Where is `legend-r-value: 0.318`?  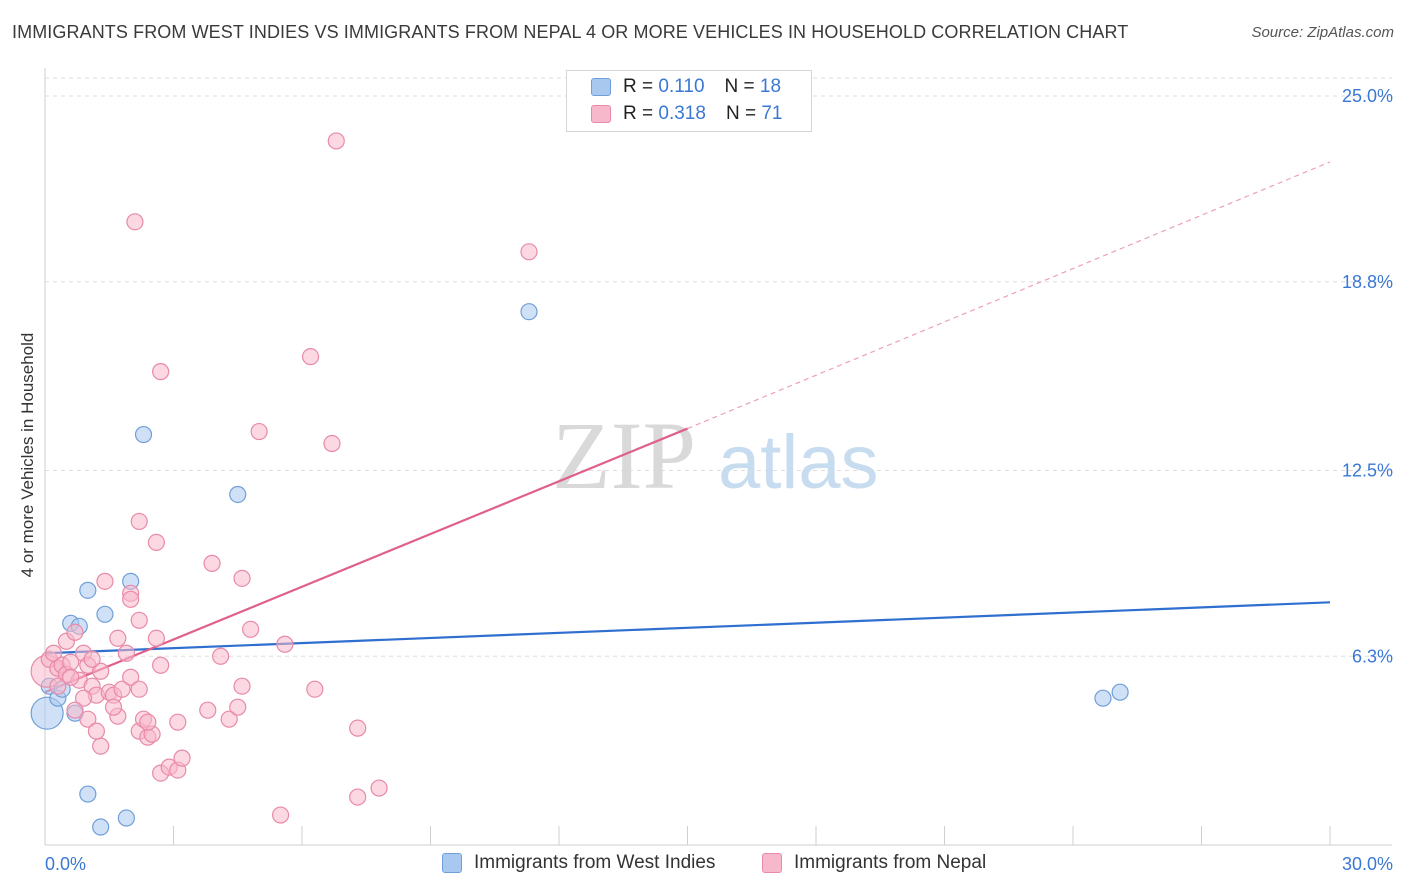
legend-r-value: 0.318 is located at coordinates (682, 113).